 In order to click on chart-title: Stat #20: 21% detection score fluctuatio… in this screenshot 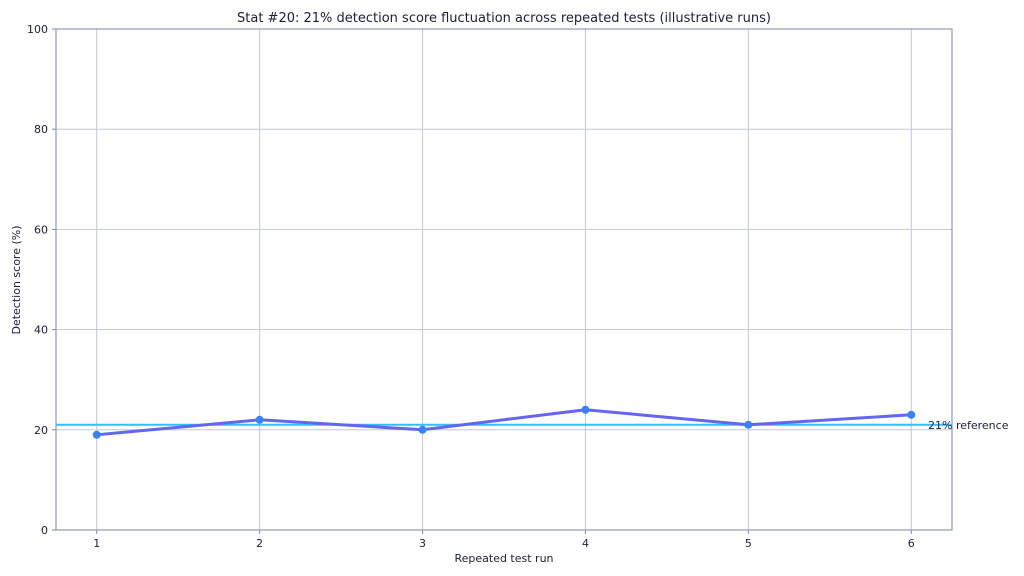, I will do `click(504, 18)`.